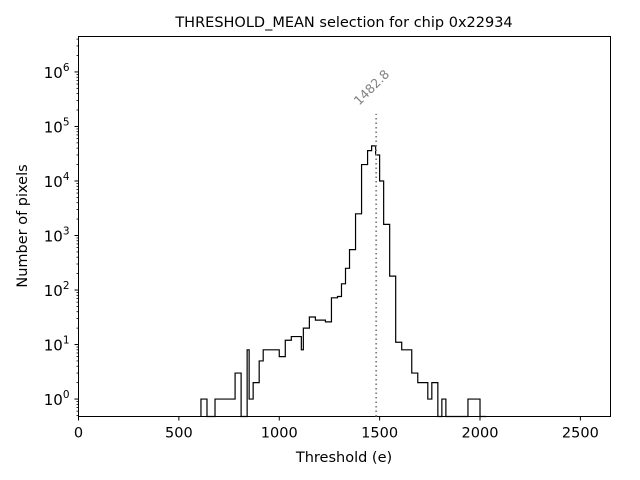 This screenshot has width=640, height=480. What do you see at coordinates (57, 399) in the screenshot?
I see `y-tick-label: 10⁰` at bounding box center [57, 399].